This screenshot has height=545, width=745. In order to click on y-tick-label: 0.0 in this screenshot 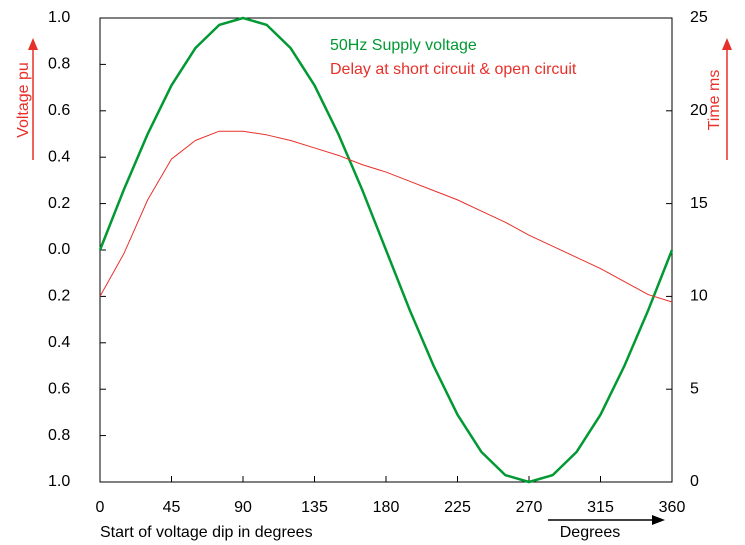, I will do `click(59, 249)`.